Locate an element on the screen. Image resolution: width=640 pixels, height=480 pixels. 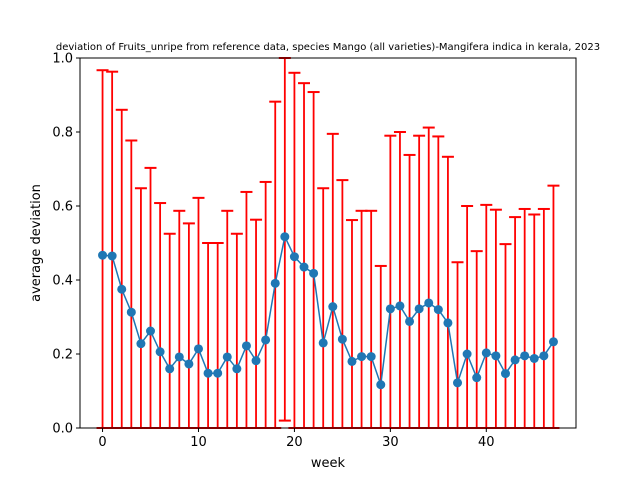
y-axis-label: average deviation is located at coordinates (36, 243).